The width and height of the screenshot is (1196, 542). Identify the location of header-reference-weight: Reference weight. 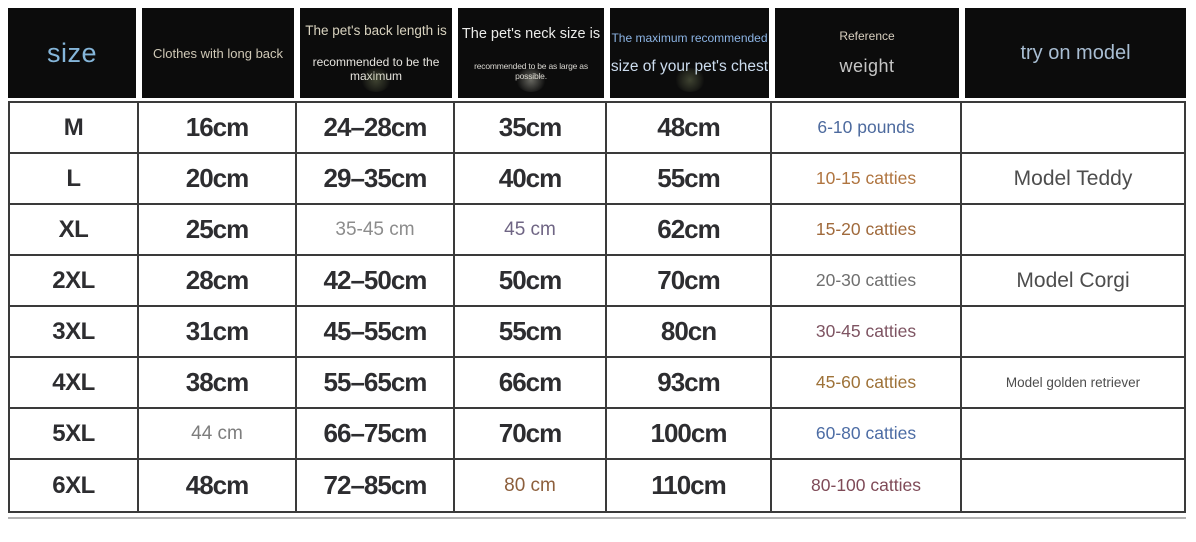
(867, 53).